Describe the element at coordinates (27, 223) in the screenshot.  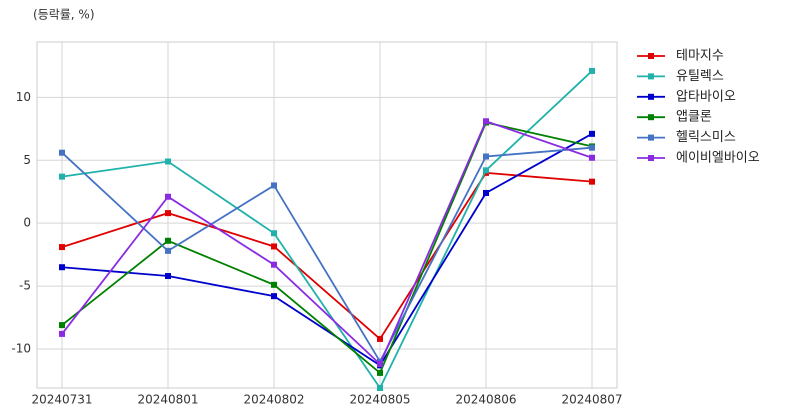
I see `y-tick-label: 0` at that location.